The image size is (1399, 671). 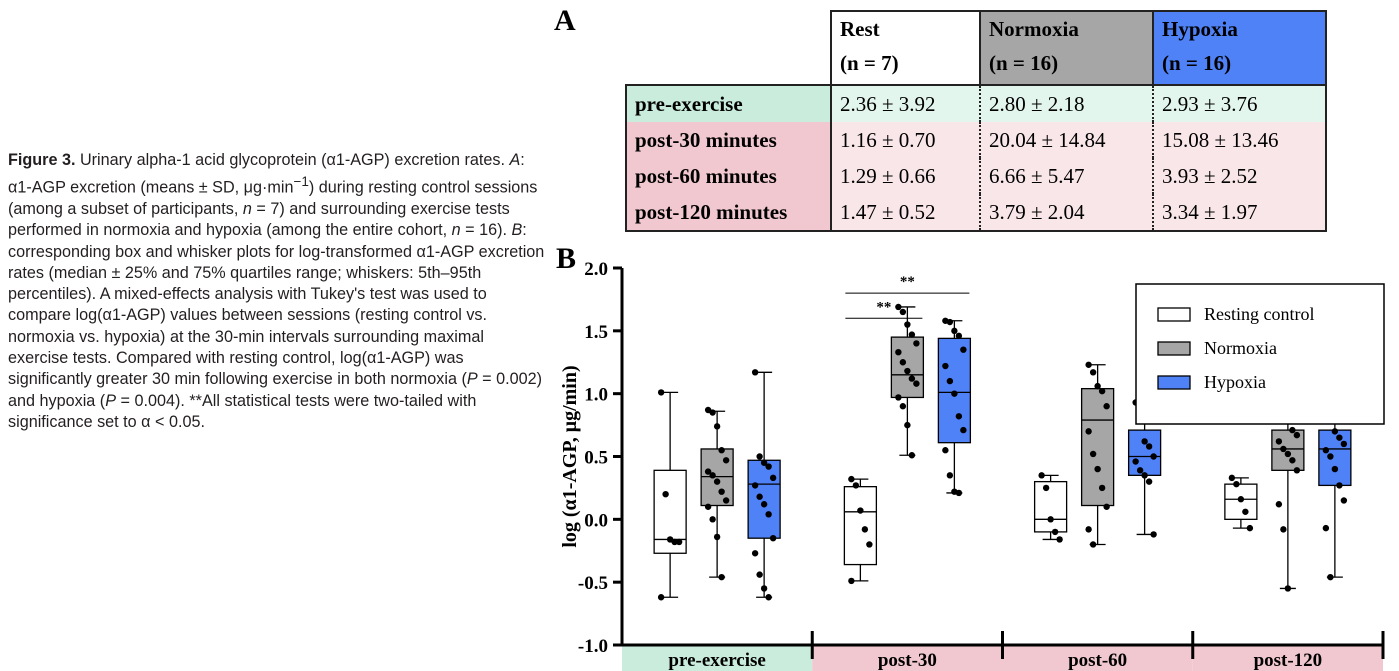 What do you see at coordinates (42, 160) in the screenshot?
I see `figure-label: Figure 3.` at bounding box center [42, 160].